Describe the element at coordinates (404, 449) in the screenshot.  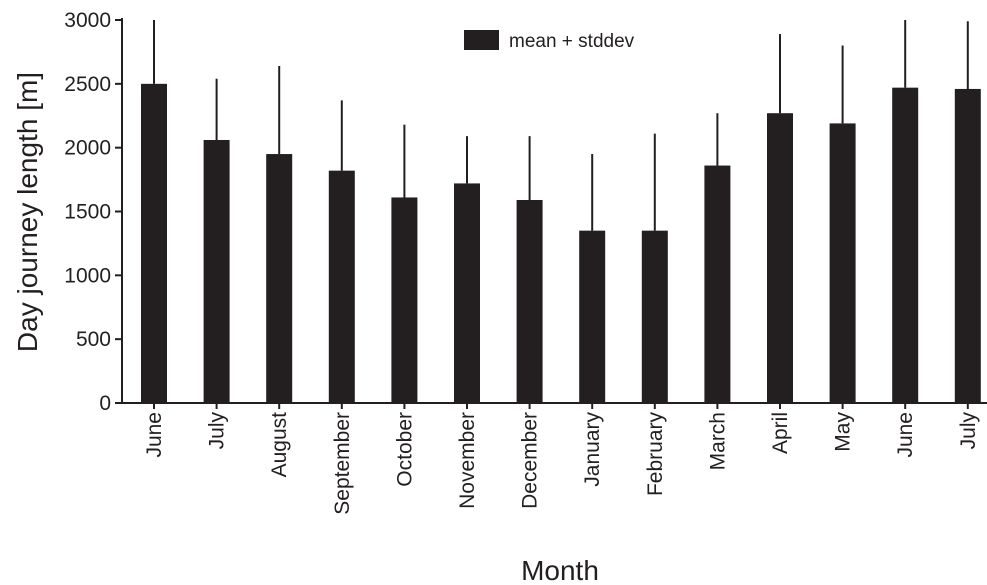
I see `x-tick-label-5: October` at that location.